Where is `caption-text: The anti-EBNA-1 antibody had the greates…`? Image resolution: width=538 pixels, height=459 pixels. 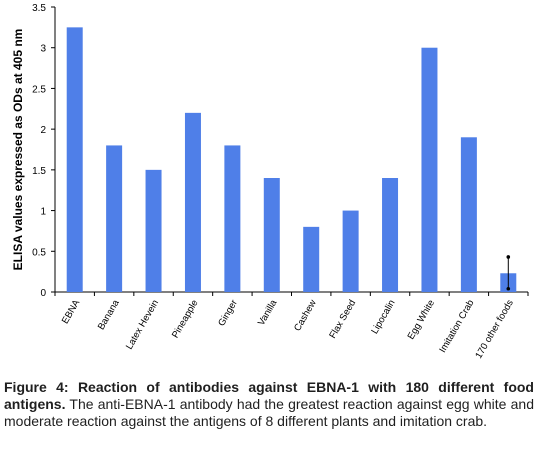 caption-text: The anti-EBNA-1 antibody had the greates… is located at coordinates (269, 412).